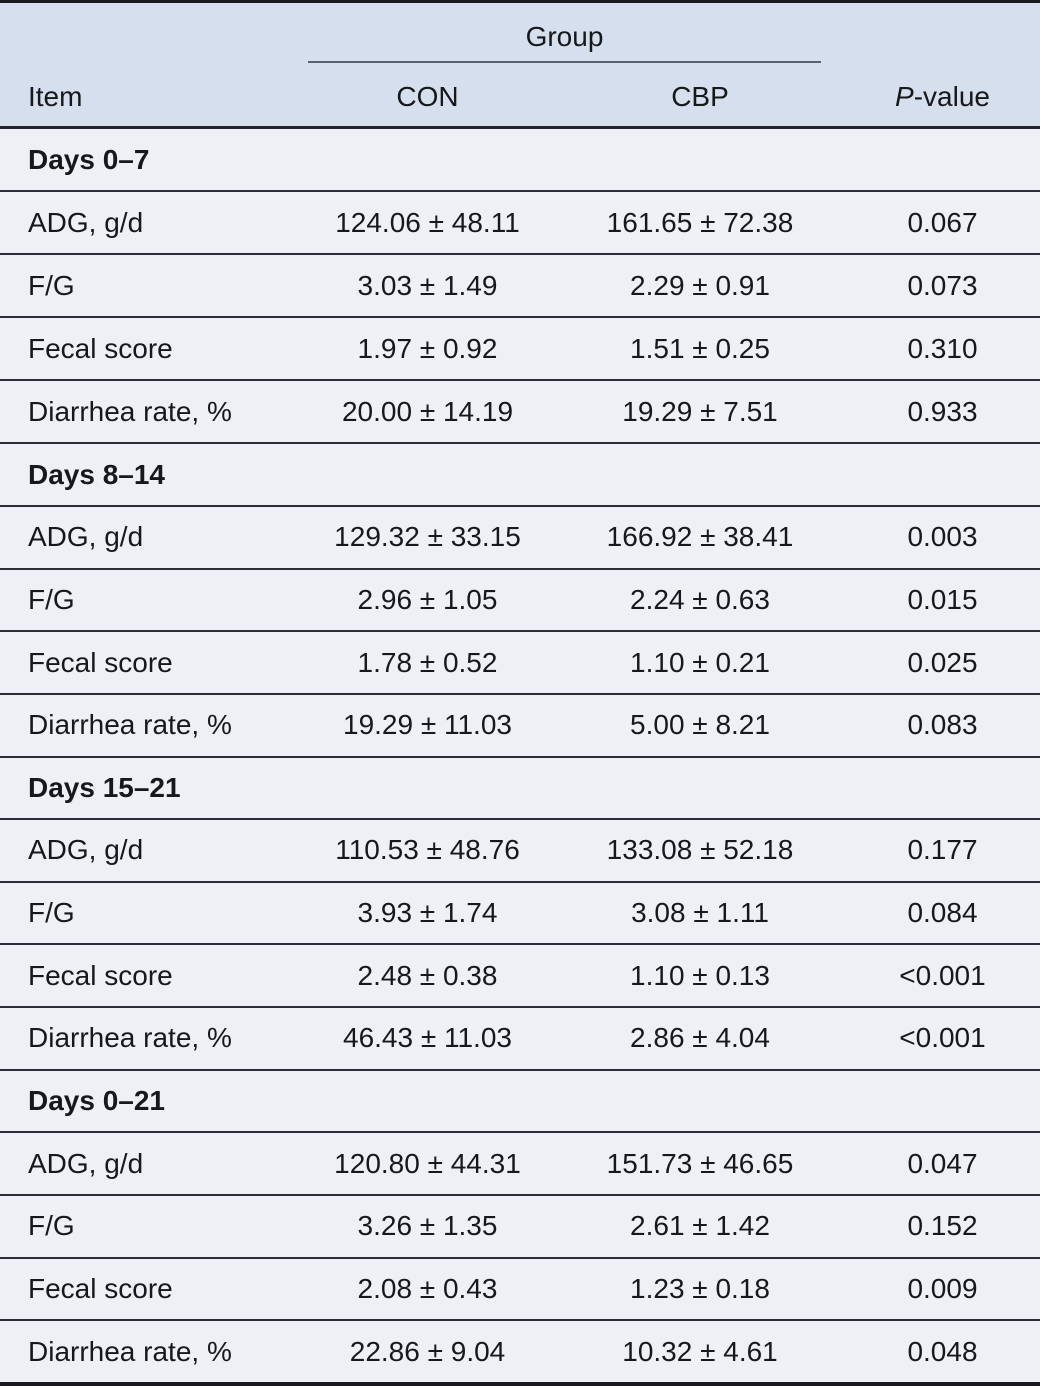  What do you see at coordinates (564, 62) in the screenshot?
I see `group-span-rule` at bounding box center [564, 62].